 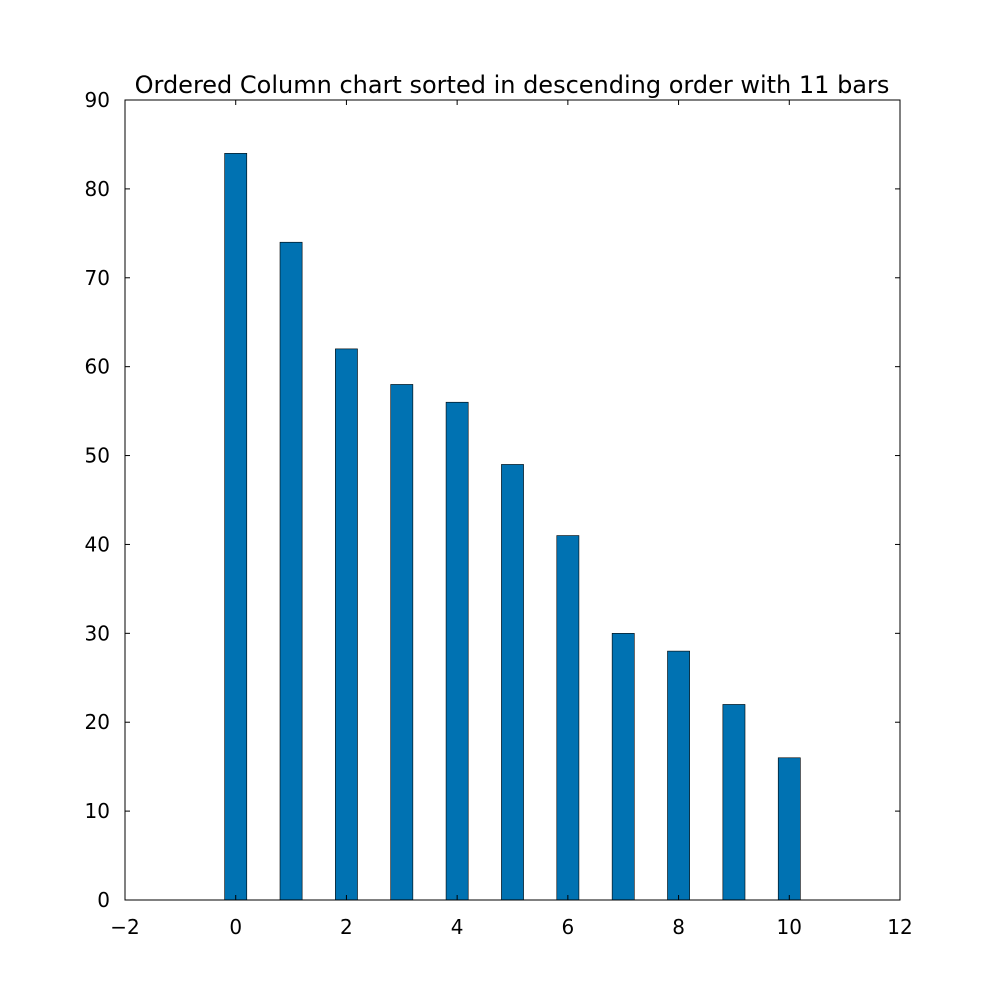 What do you see at coordinates (457, 927) in the screenshot?
I see `x-tick-label: 4` at bounding box center [457, 927].